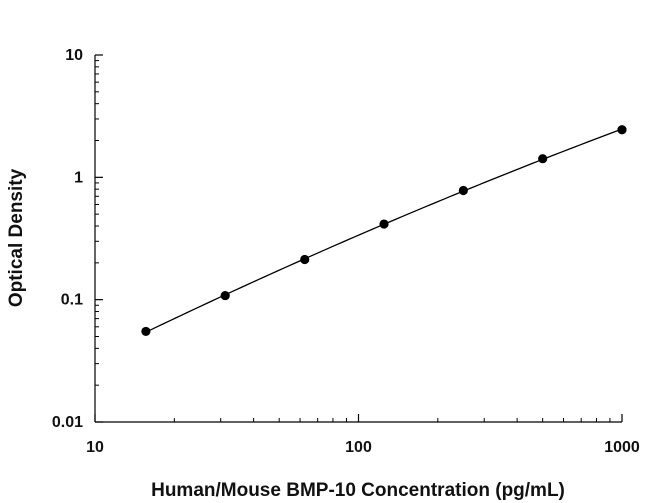  What do you see at coordinates (74, 55) in the screenshot?
I see `y-tick-label: 10` at bounding box center [74, 55].